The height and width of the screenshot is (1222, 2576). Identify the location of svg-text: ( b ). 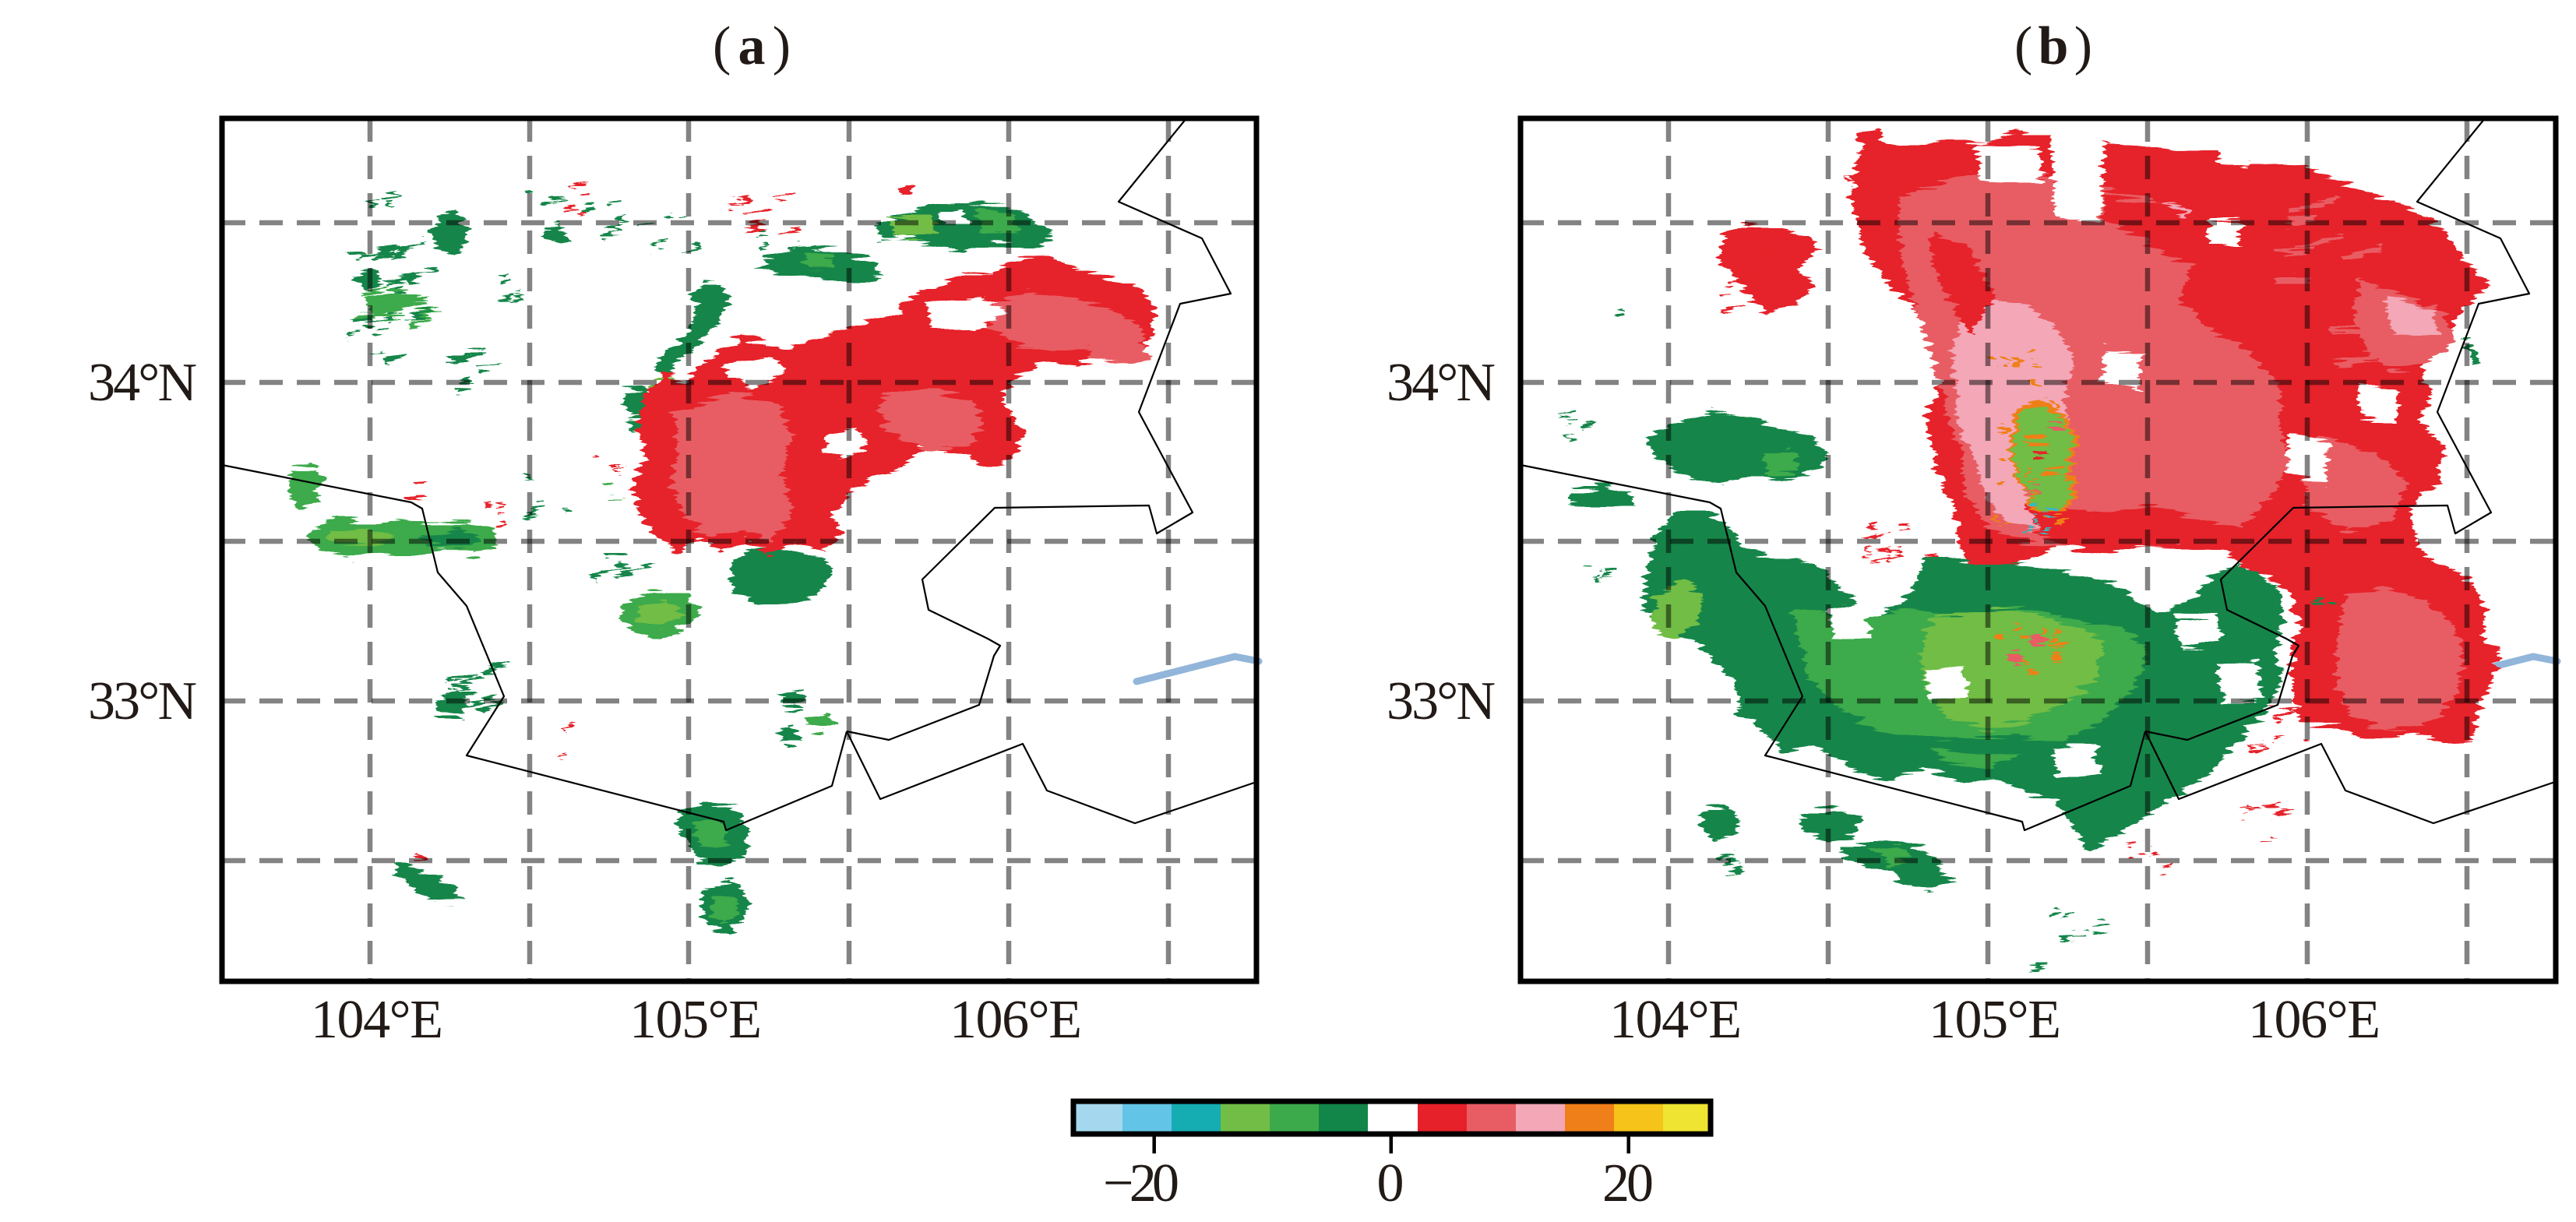
(2053, 46).